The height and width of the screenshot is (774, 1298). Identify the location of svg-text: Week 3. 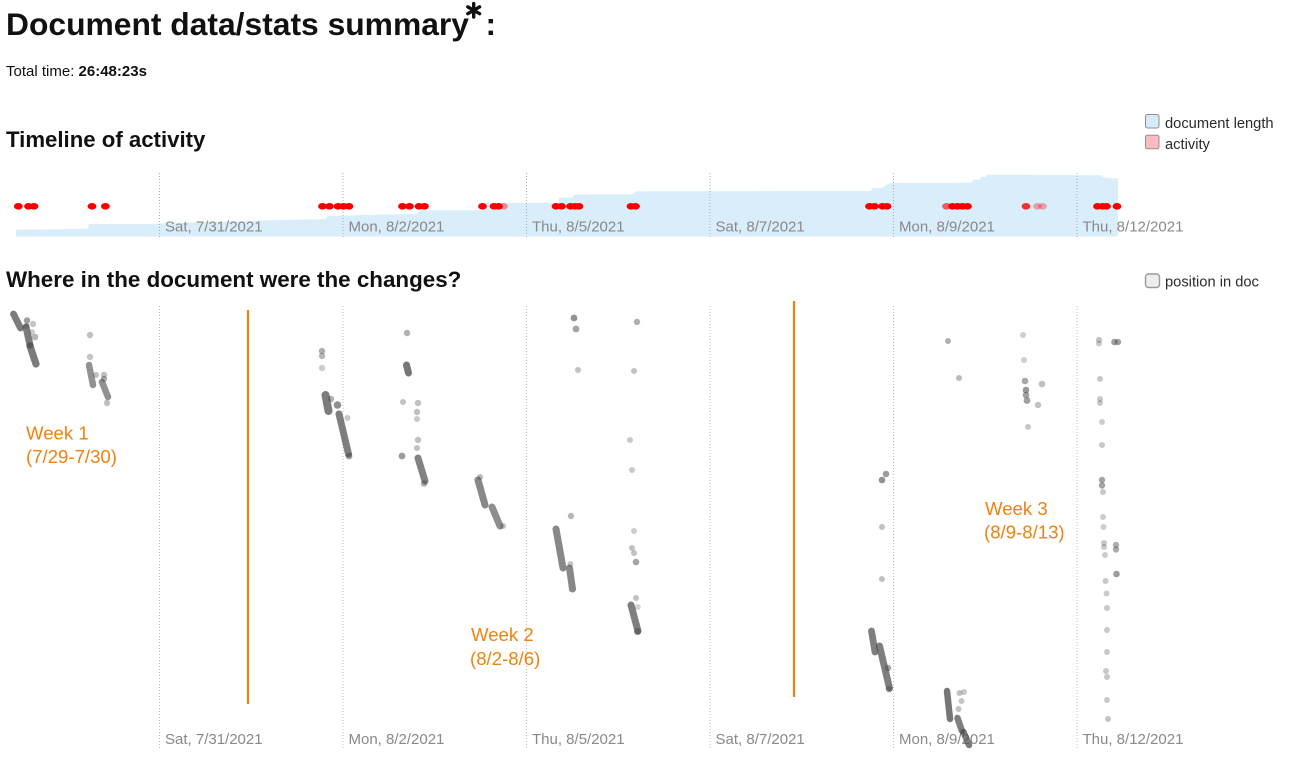
(1016, 508).